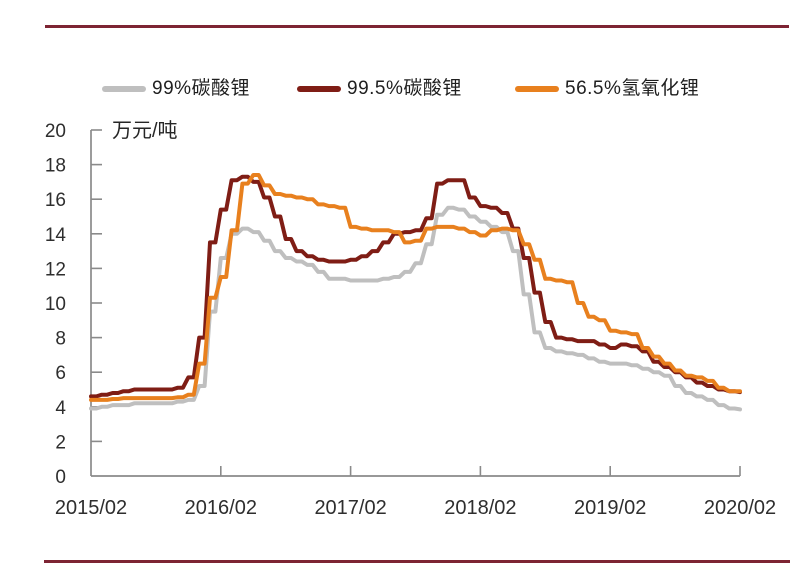 Image resolution: width=800 pixels, height=581 pixels. Describe the element at coordinates (55, 200) in the screenshot. I see `y-tick-label-16: 16` at that location.